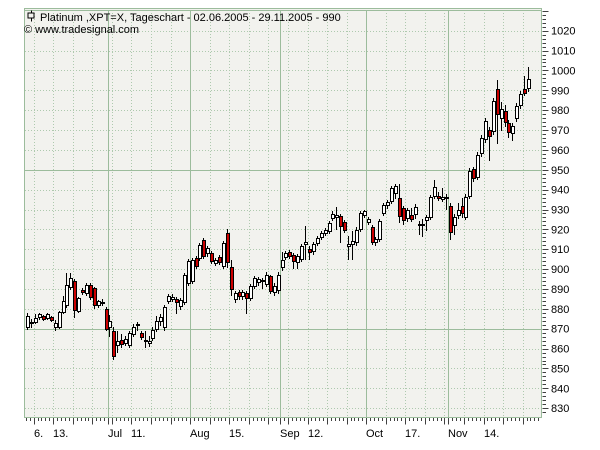  What do you see at coordinates (560, 409) in the screenshot?
I see `svg-text: 830` at bounding box center [560, 409].